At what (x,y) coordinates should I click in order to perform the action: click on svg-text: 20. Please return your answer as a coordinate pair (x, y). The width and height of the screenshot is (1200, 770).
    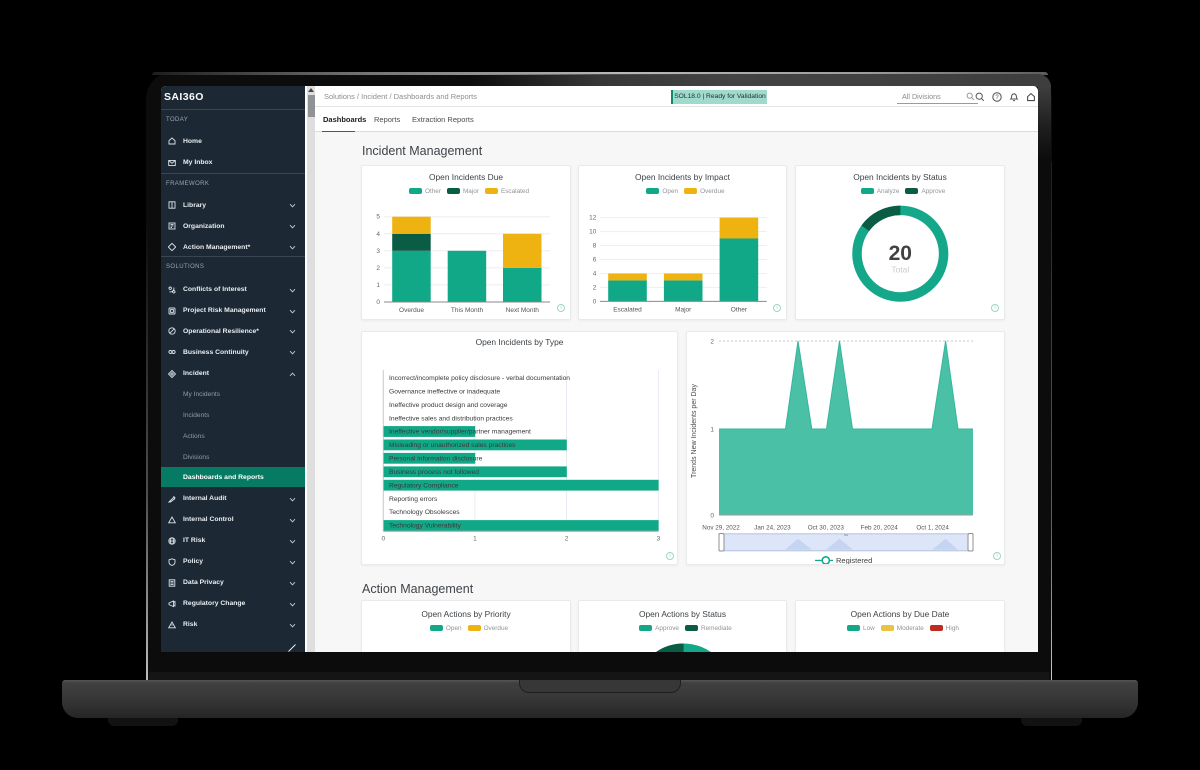
    Looking at the image, I should click on (900, 253).